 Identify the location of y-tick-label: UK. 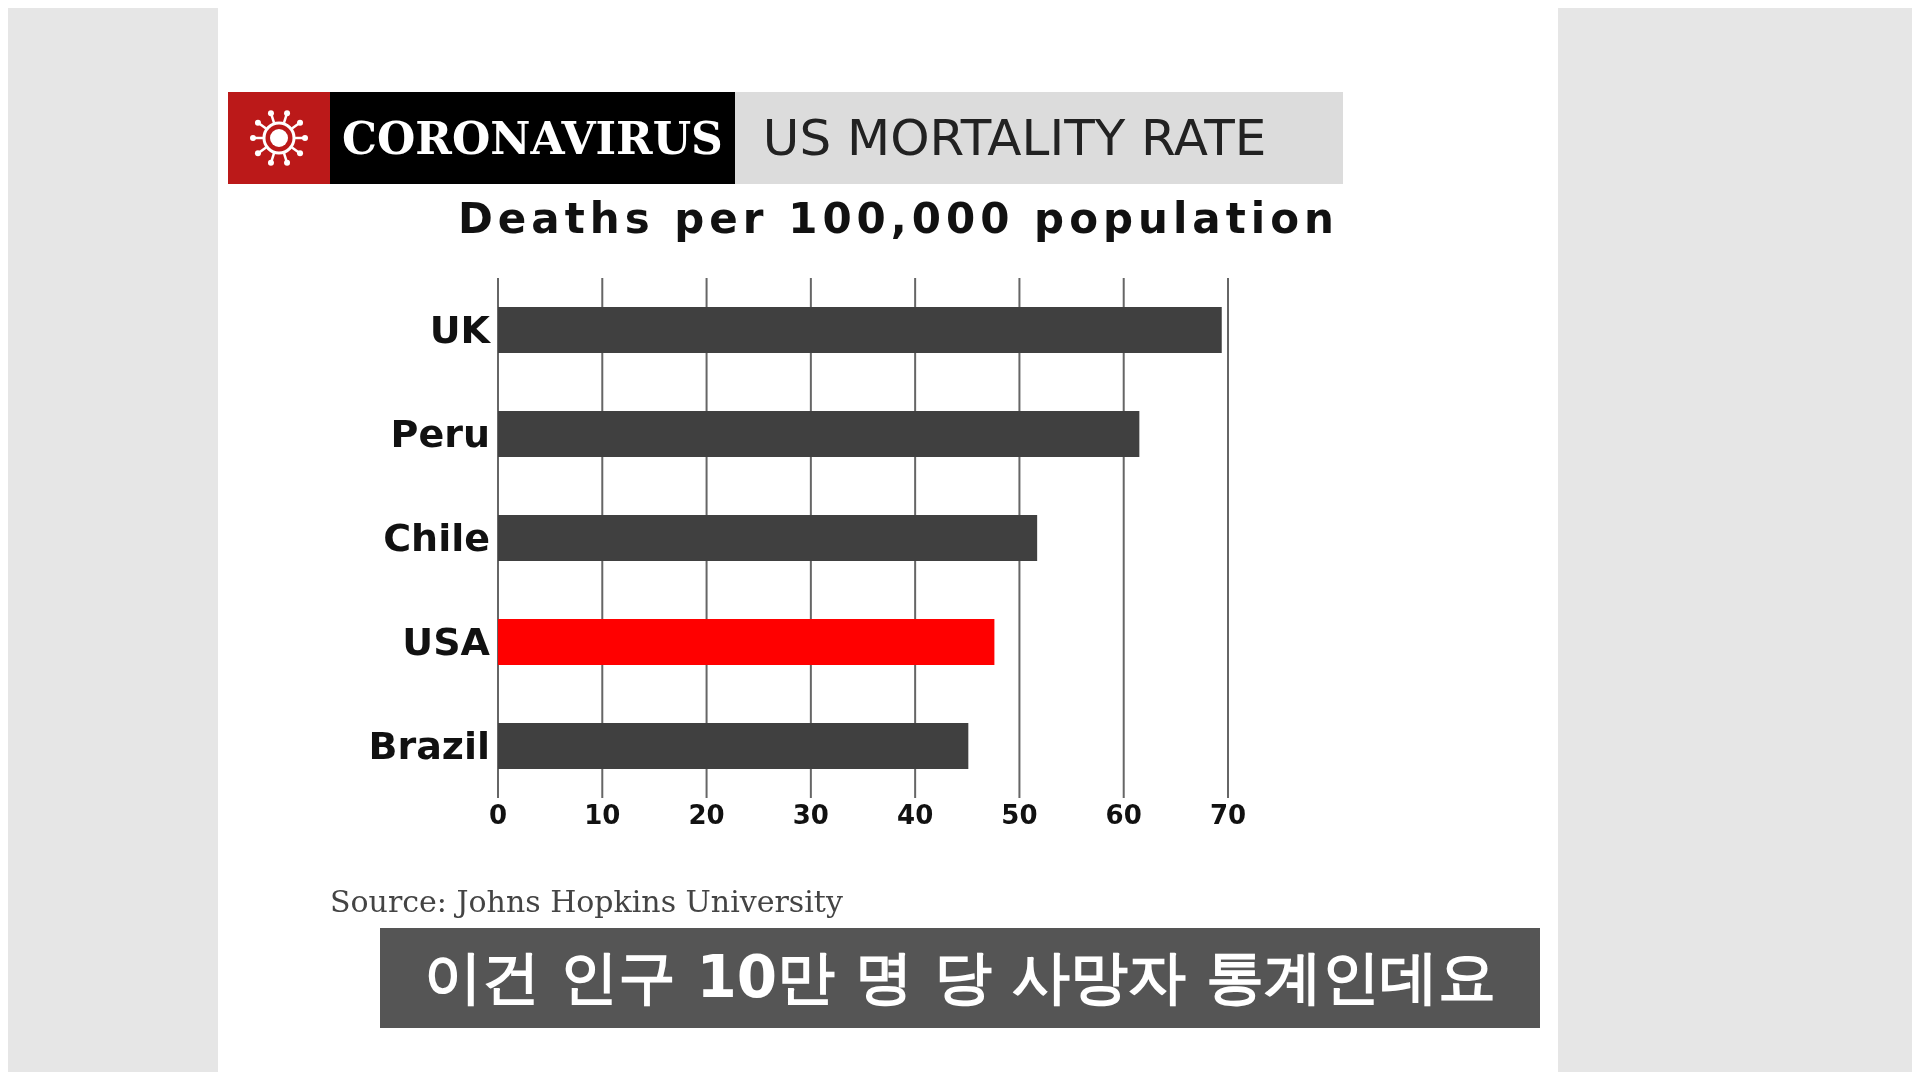
(460, 330).